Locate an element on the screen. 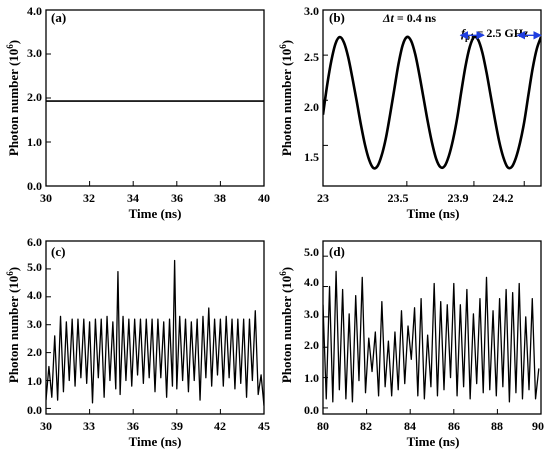 Image resolution: width=550 pixels, height=457 pixels. panel-b-ylabel: Photon number (106) is located at coordinates (286, 98).